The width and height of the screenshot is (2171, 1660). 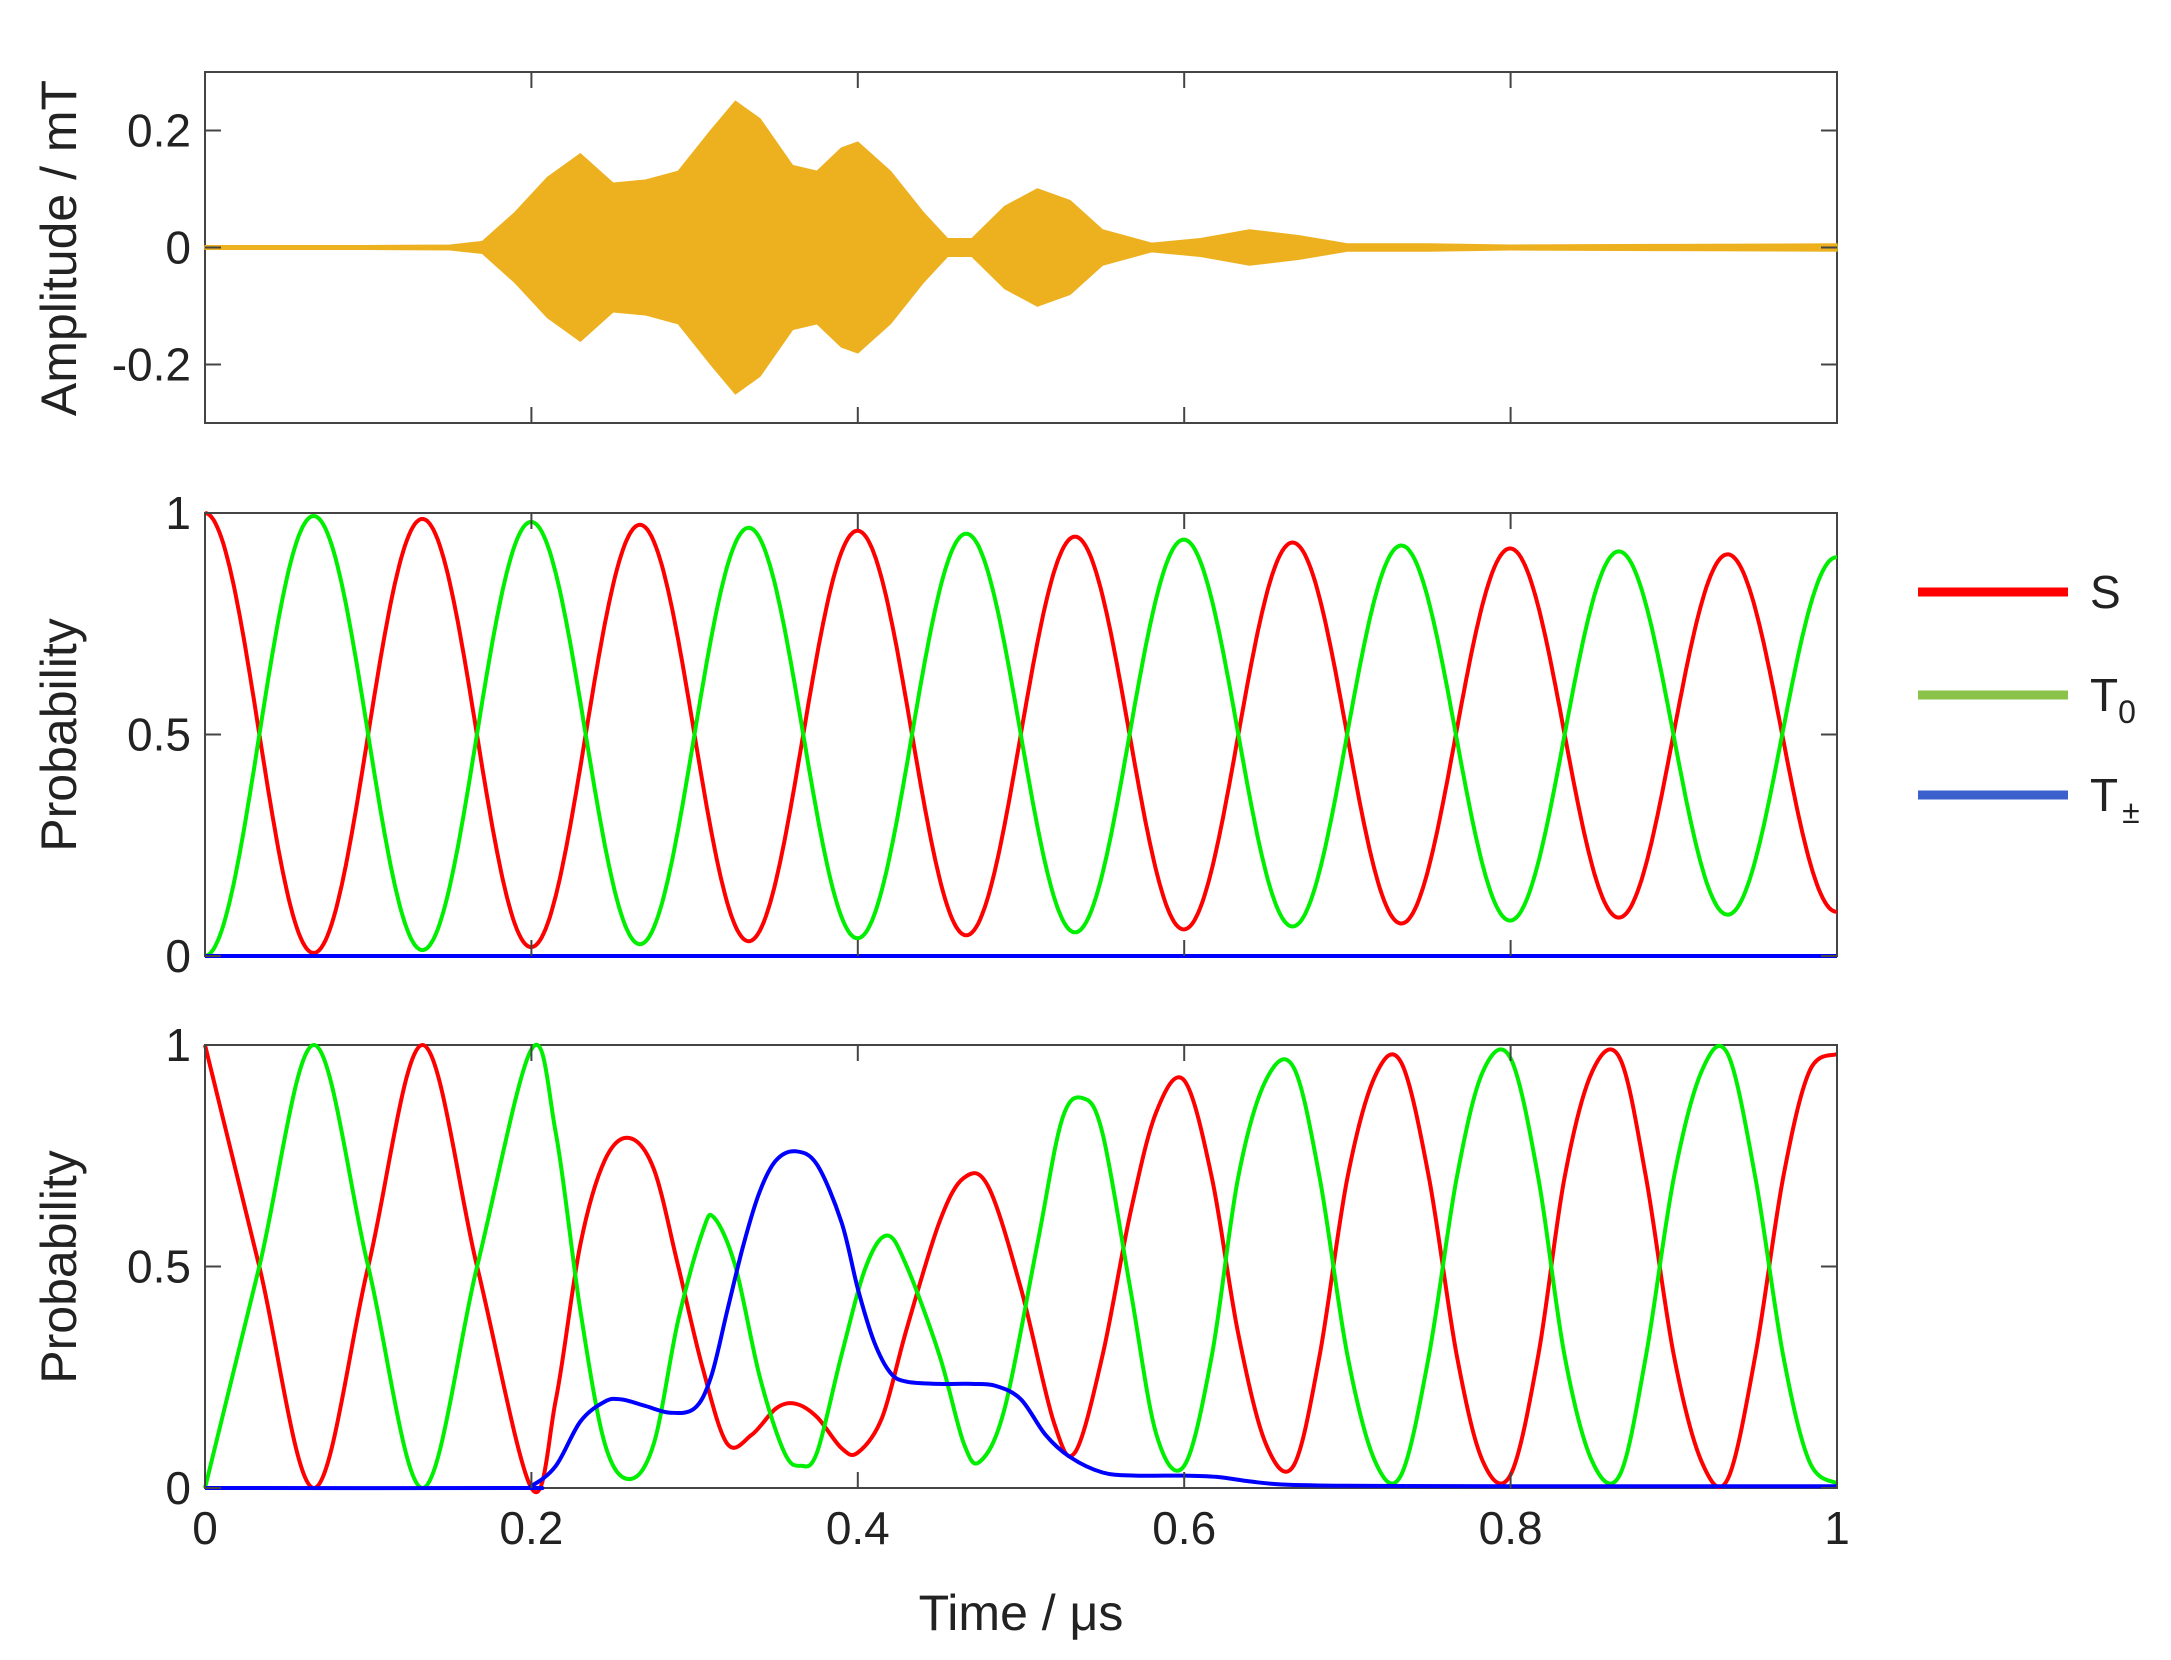 I want to click on legend-label-tpm: T ±, so click(x=2115, y=799).